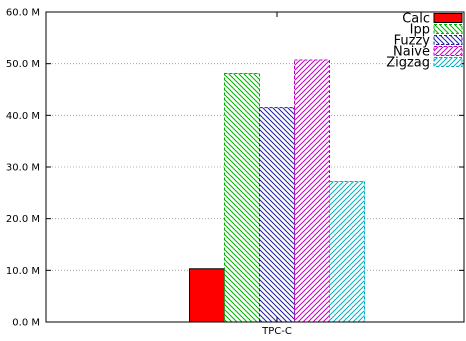 The width and height of the screenshot is (466, 341). Describe the element at coordinates (448, 51) in the screenshot. I see `legend-swatch-naive` at that location.